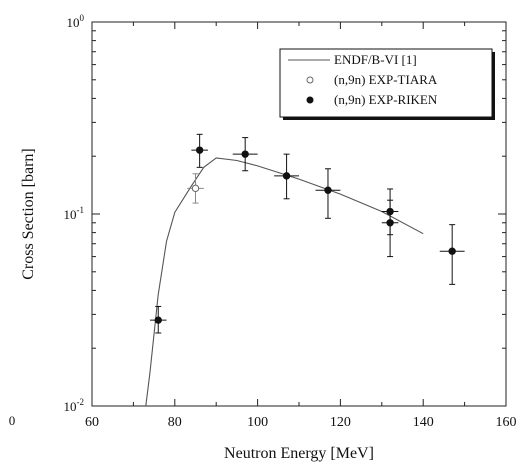  I want to click on y-tick-label: 10⁻¹, so click(74, 213).